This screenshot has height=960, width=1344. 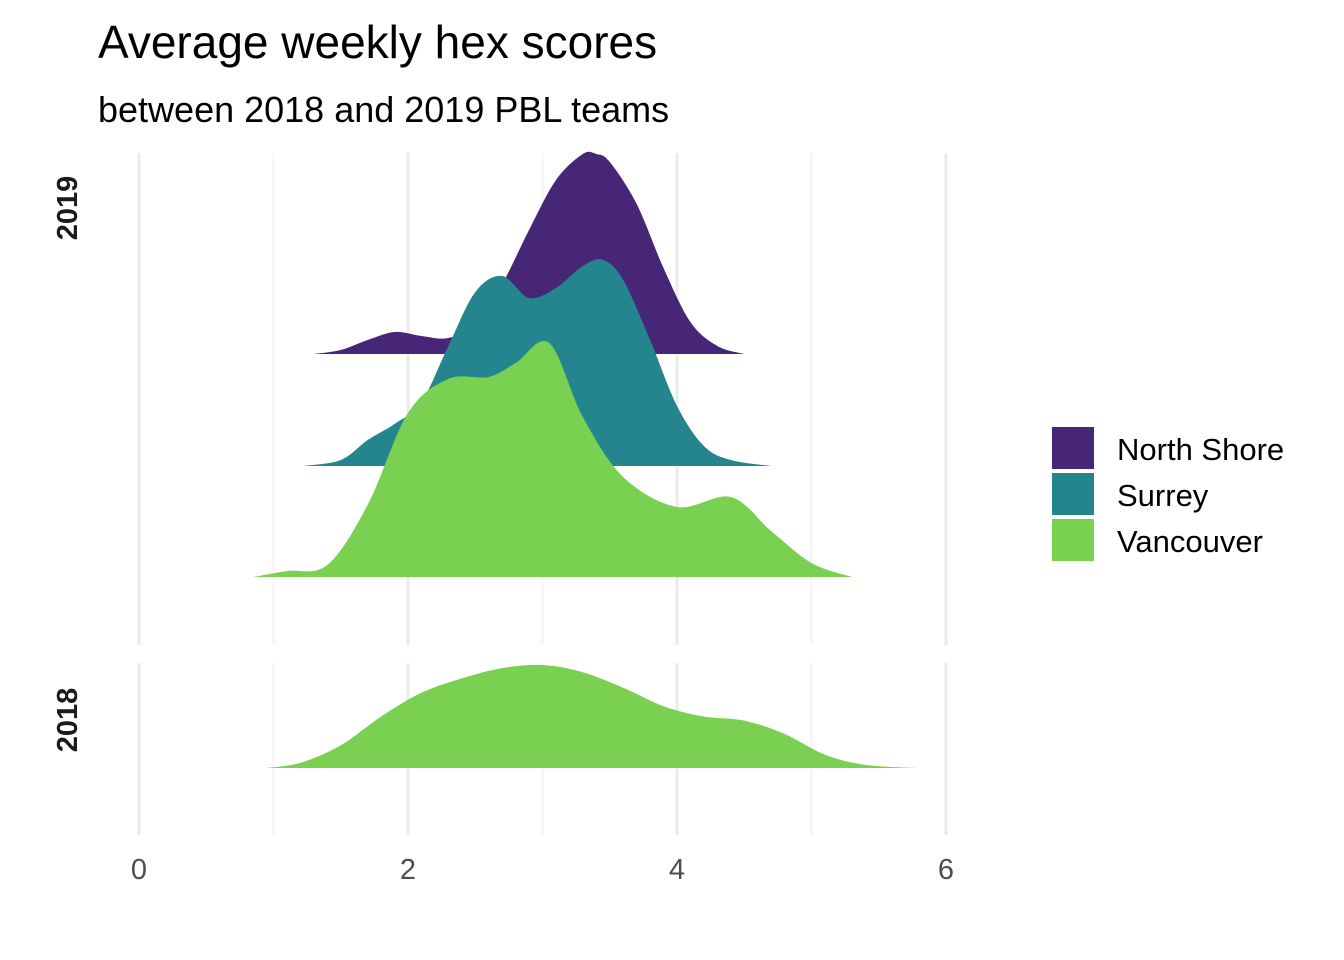 I want to click on legend: North Shore Surrey Vancouver, so click(x=1168, y=494).